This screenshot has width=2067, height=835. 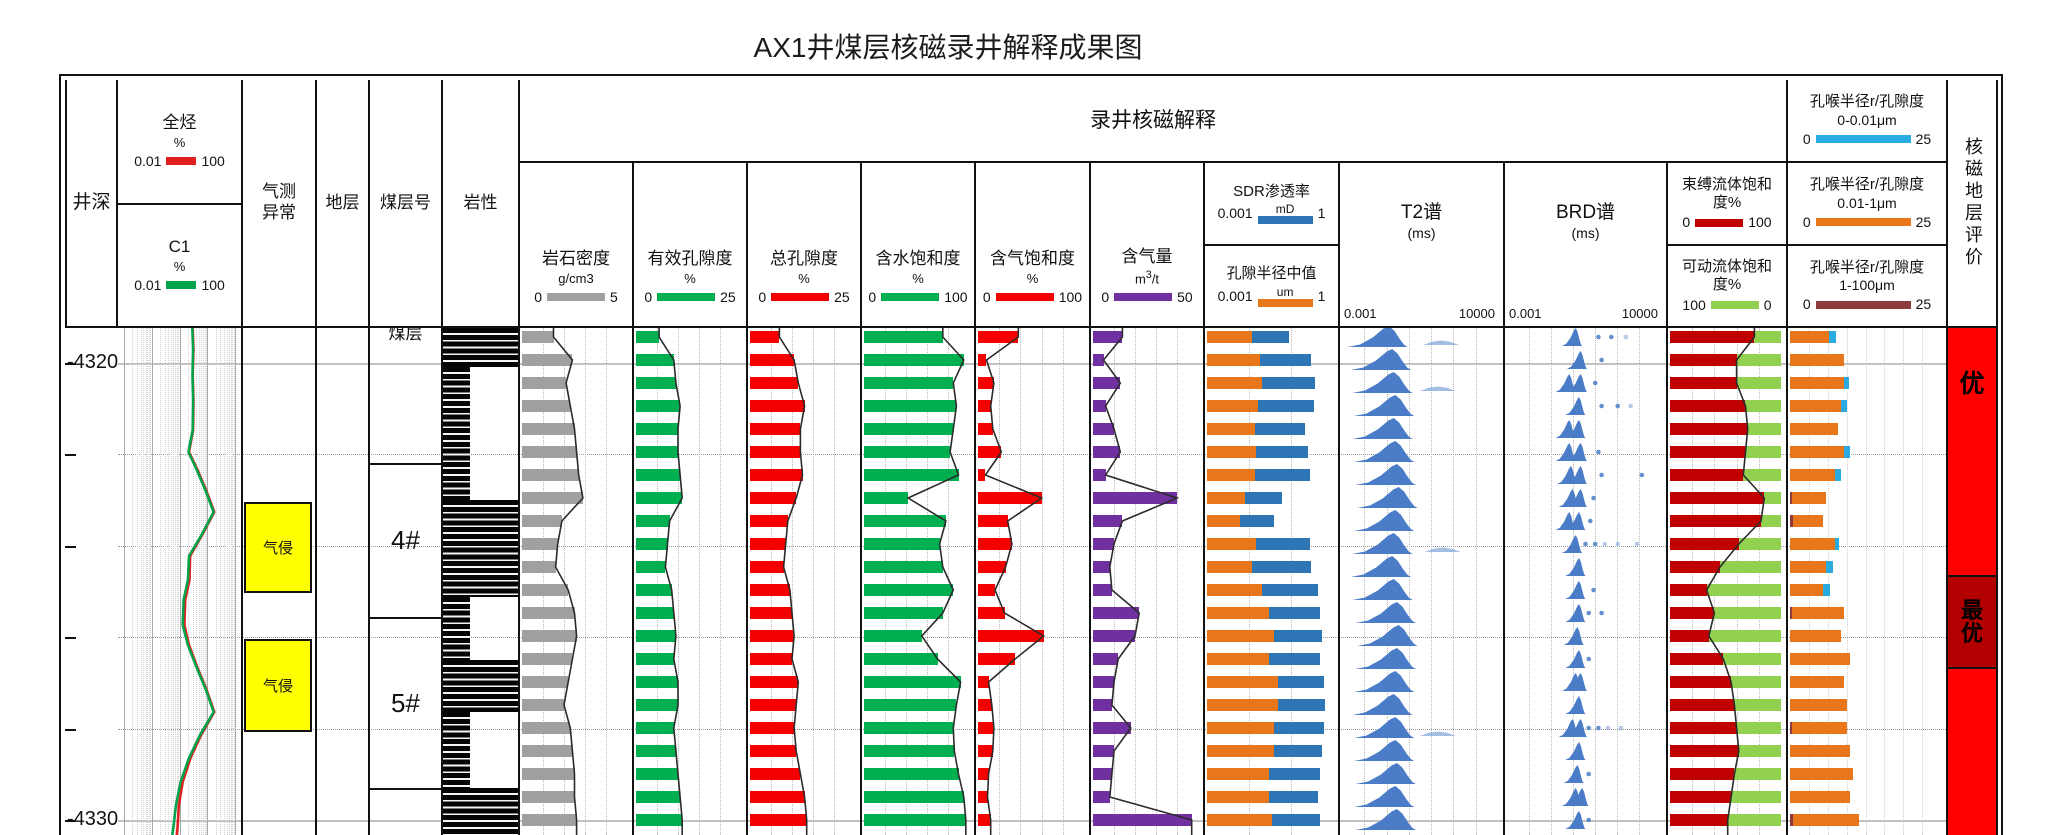 I want to click on header-total-hydrocarbon: 全烃% 0.01 100, so click(x=180, y=142).